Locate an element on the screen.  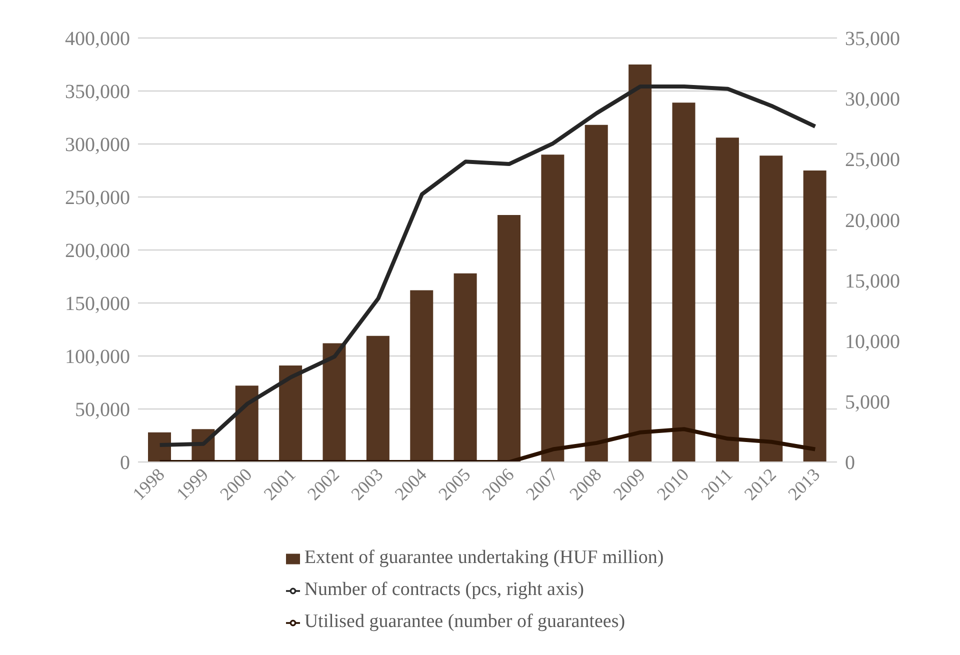
y2-tick-label: 5,000 is located at coordinates (867, 403).